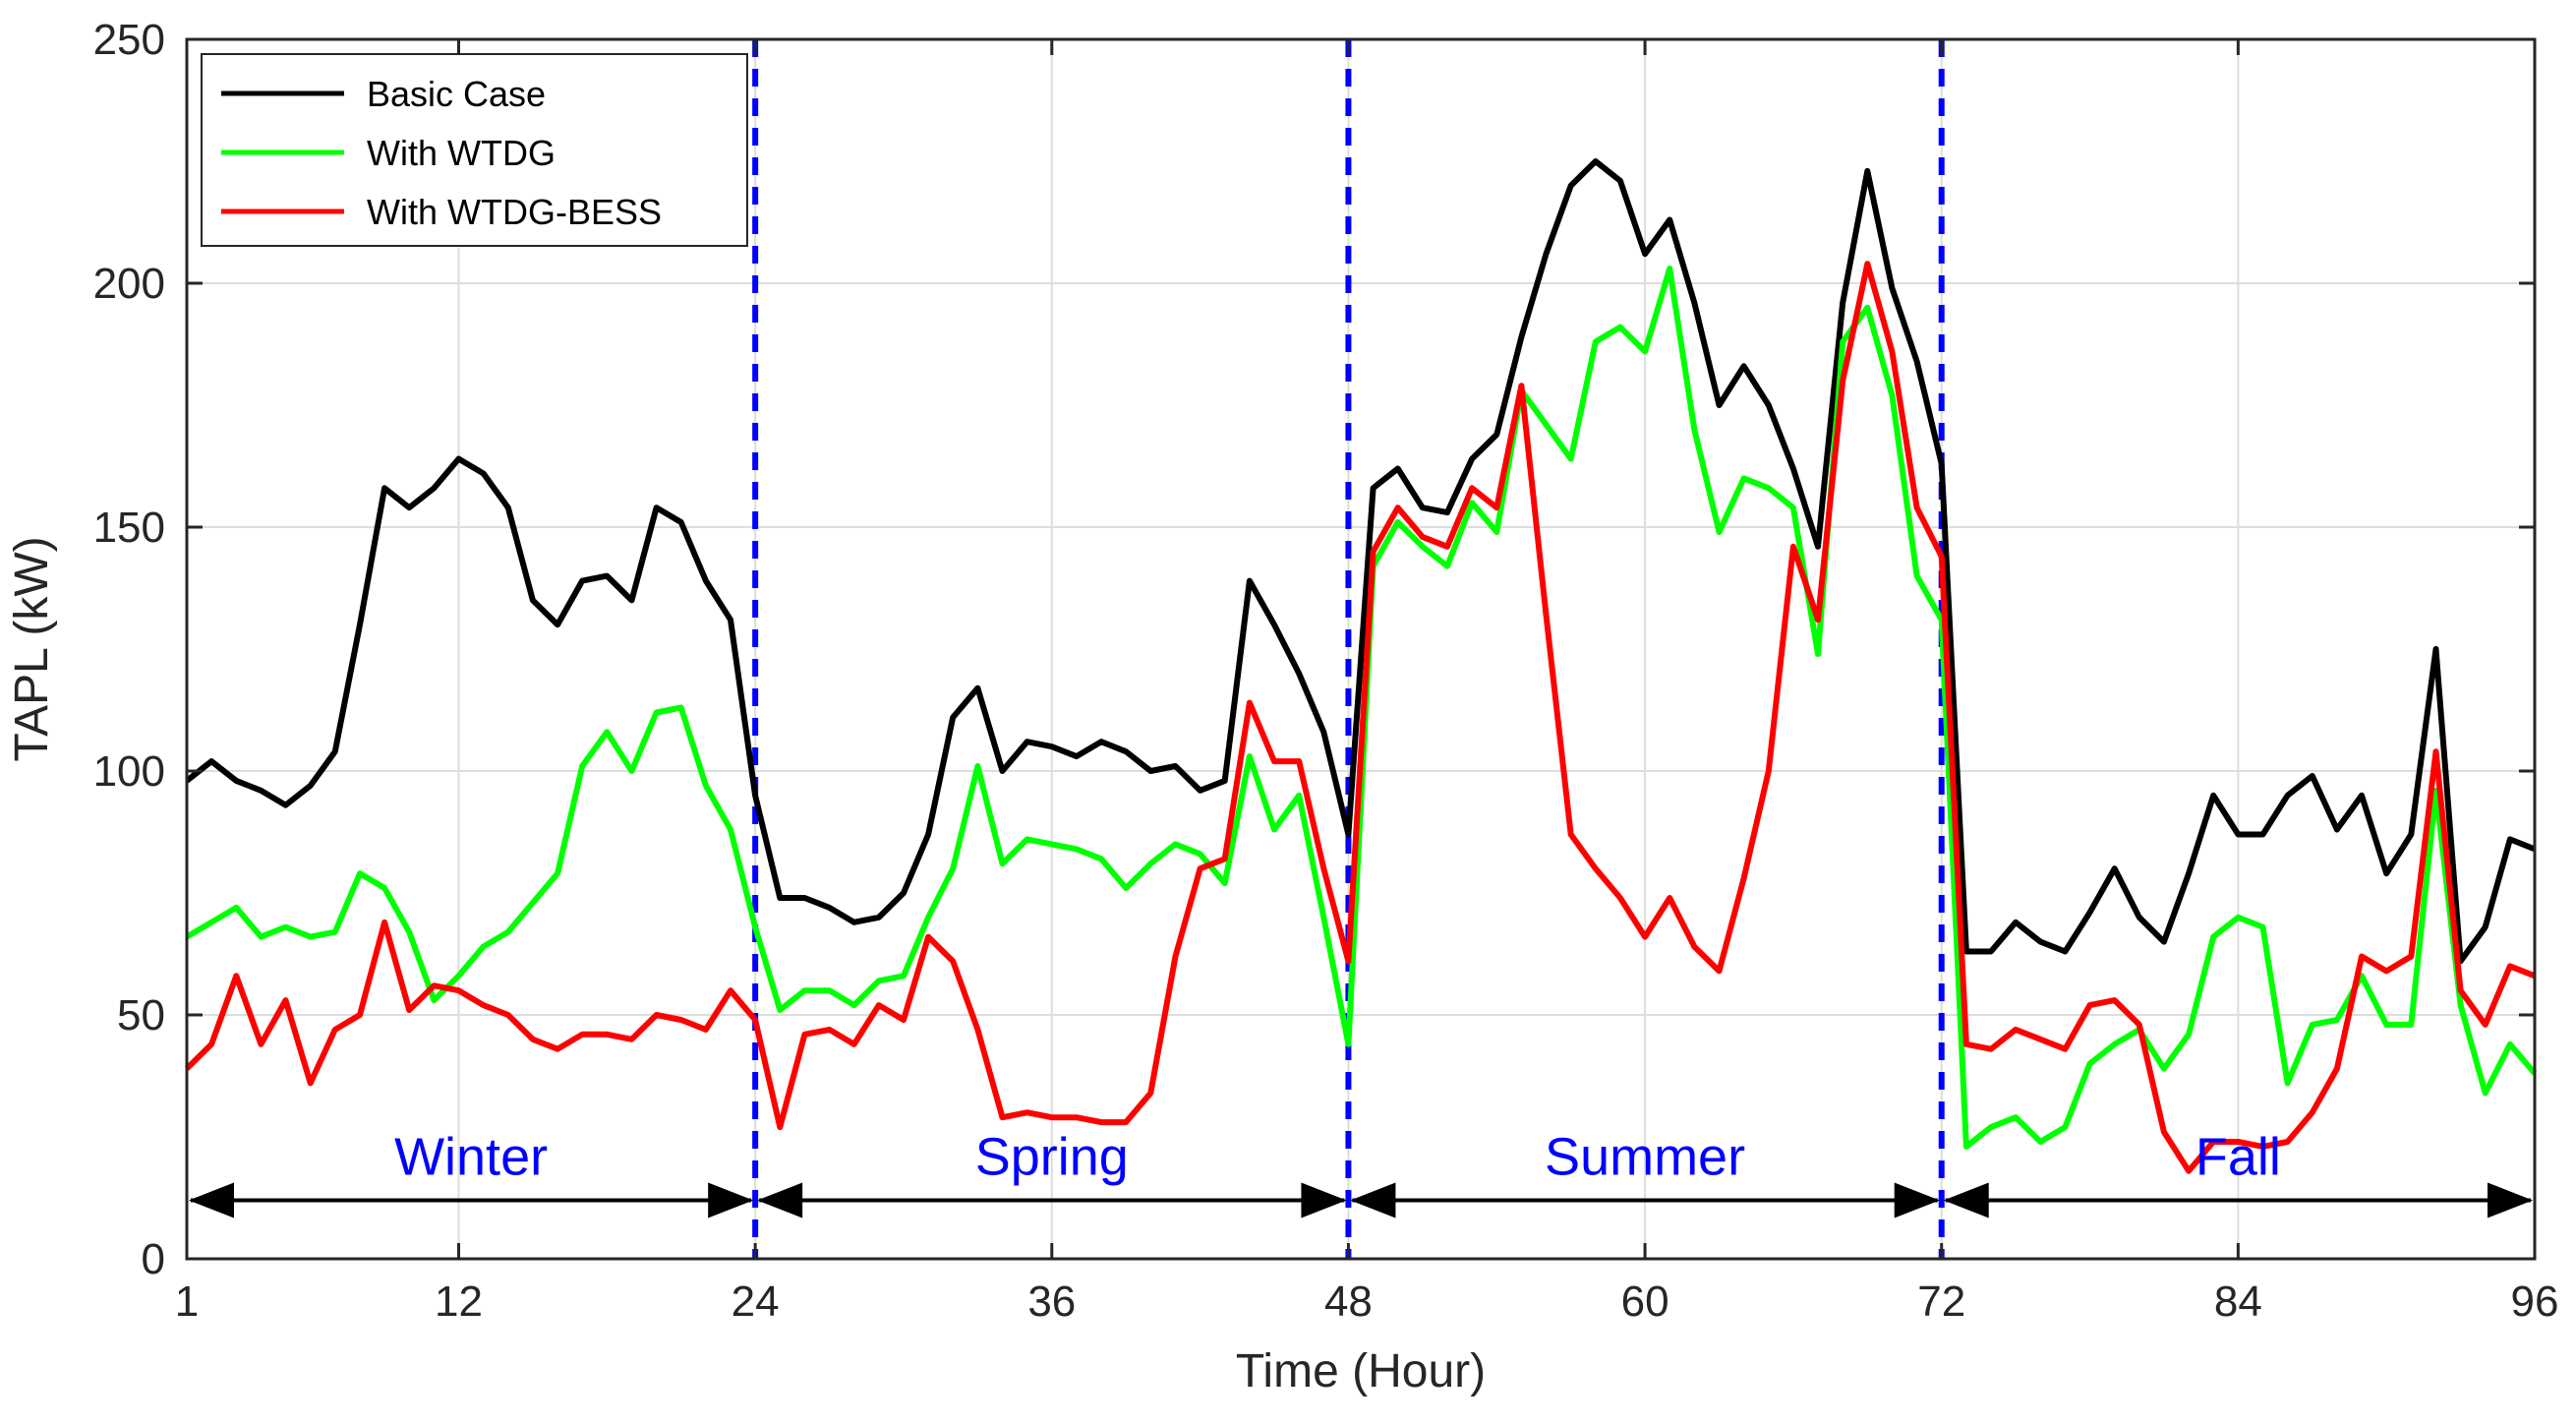 The height and width of the screenshot is (1426, 2576). I want to click on season-label: Spring, so click(1052, 1157).